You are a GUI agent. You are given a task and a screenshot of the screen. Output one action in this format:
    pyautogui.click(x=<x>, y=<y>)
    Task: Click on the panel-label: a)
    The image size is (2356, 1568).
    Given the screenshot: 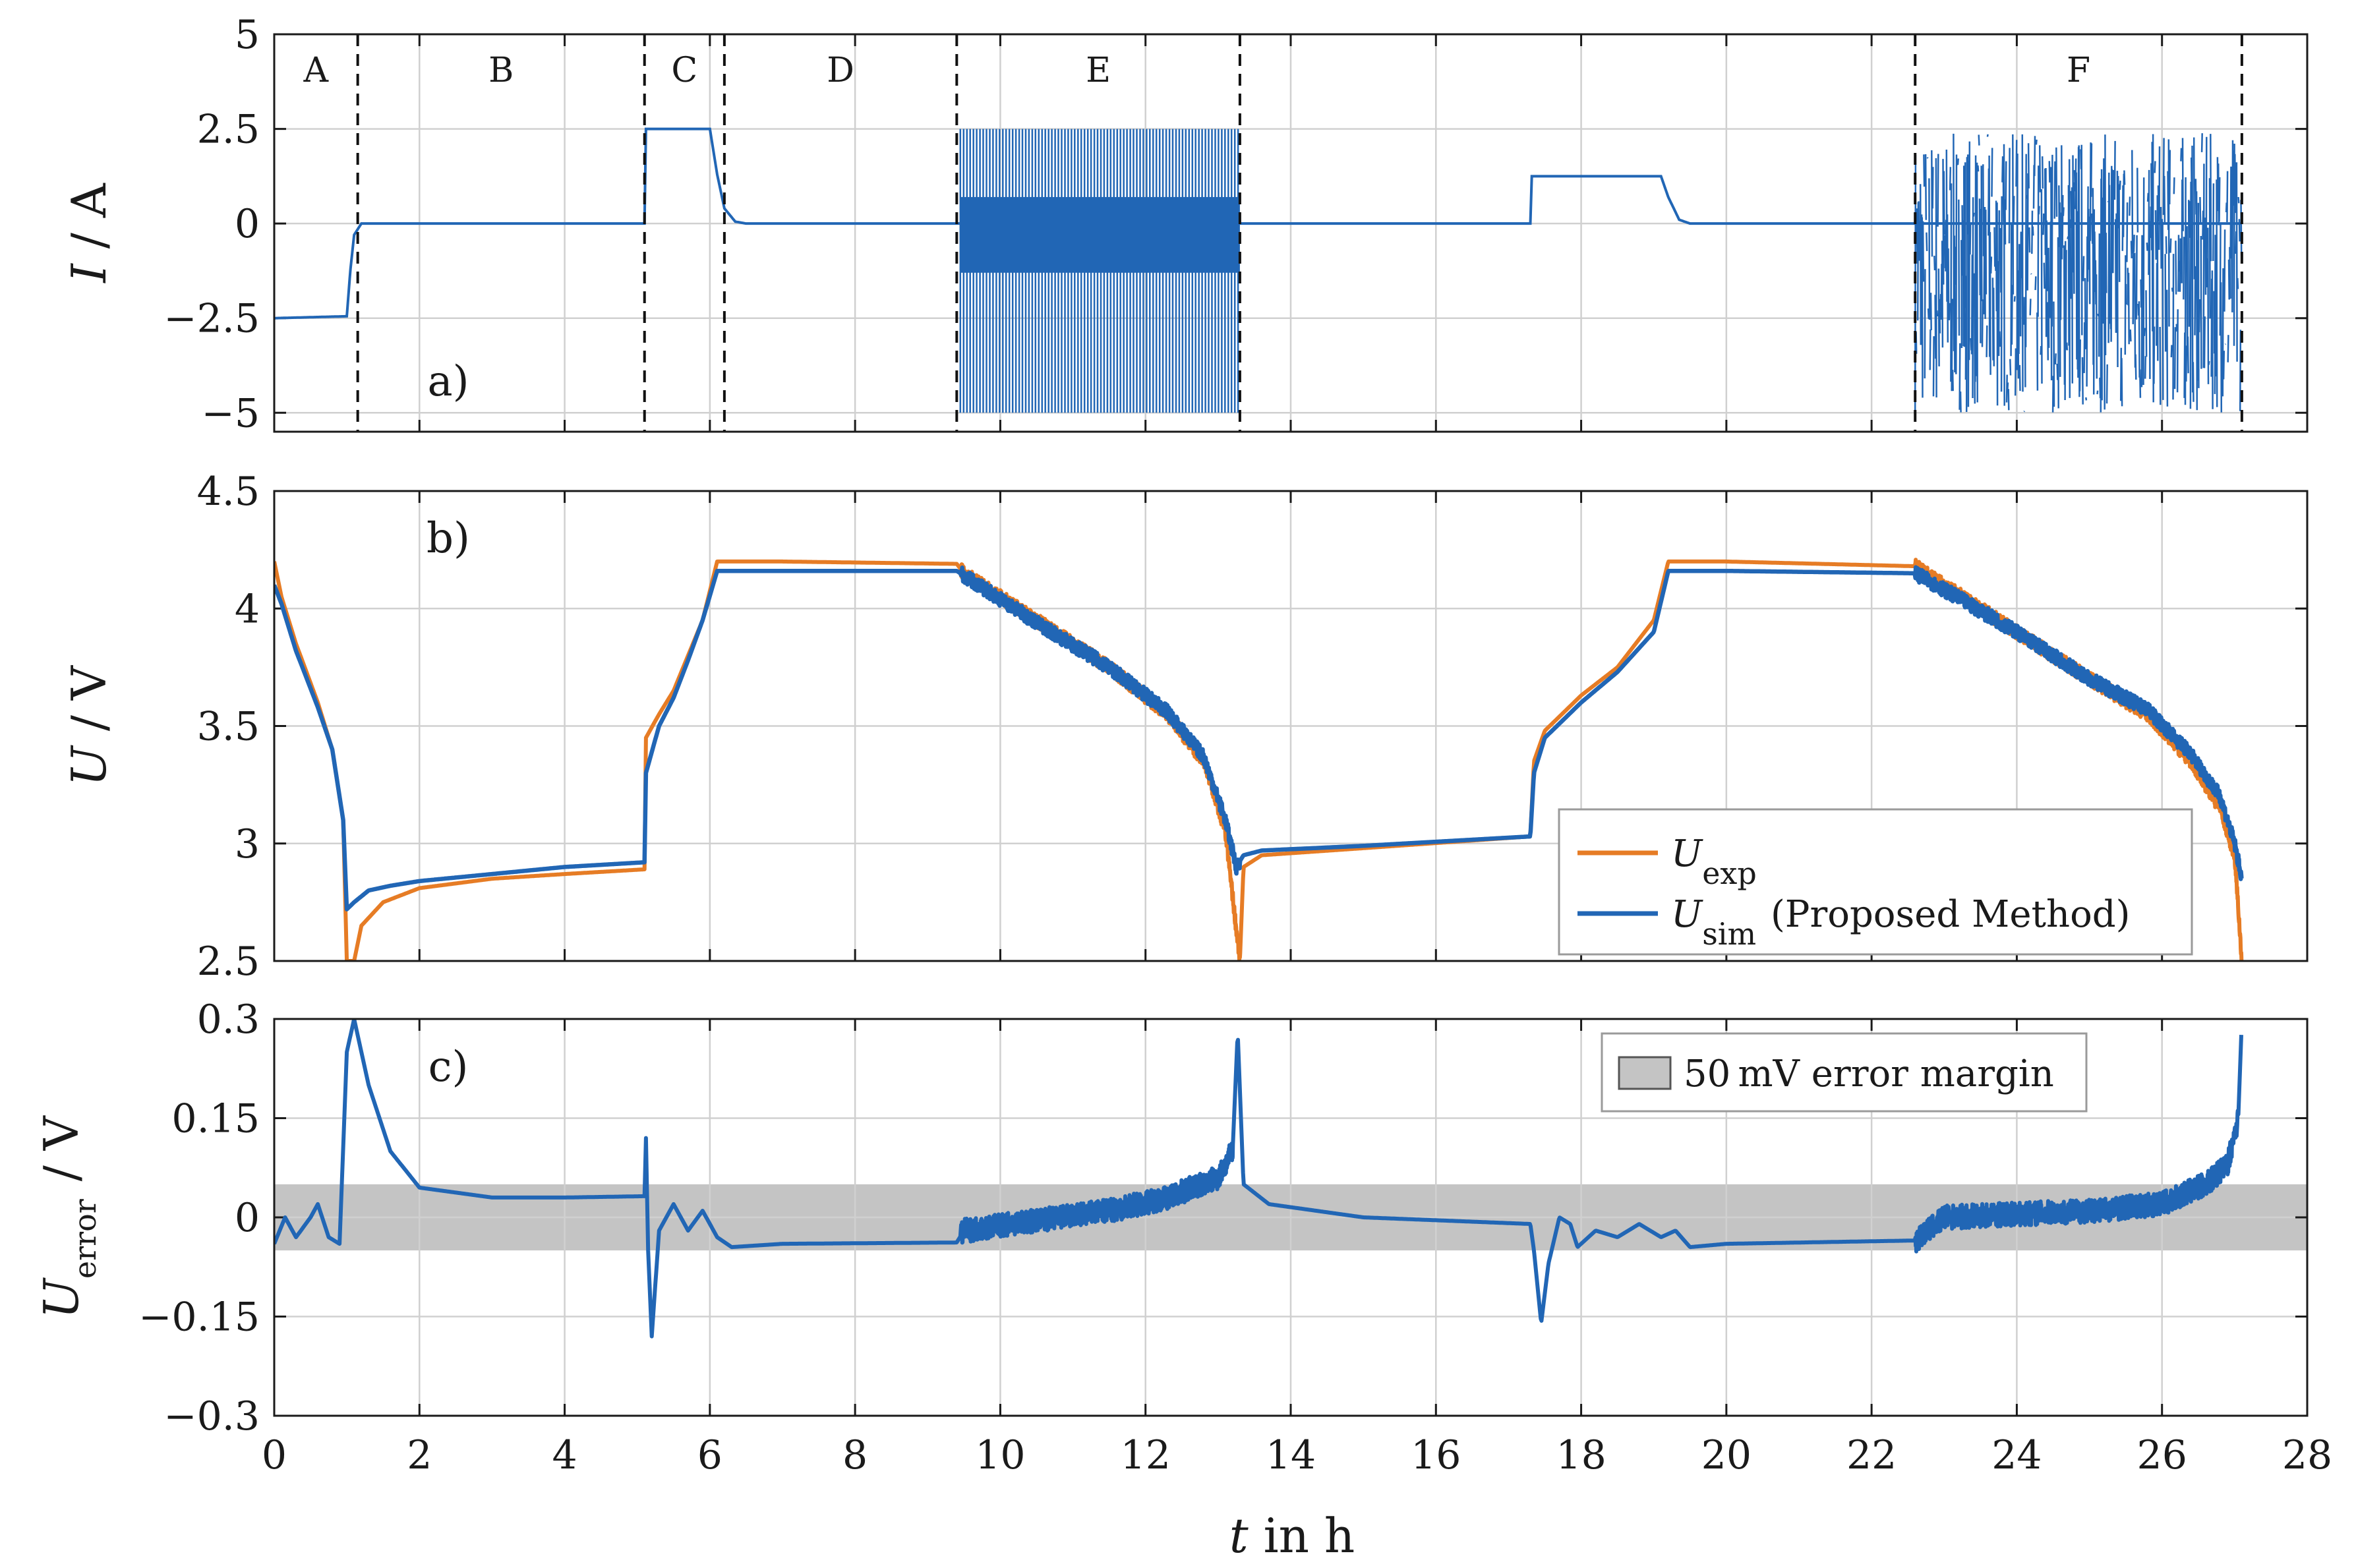 What is the action you would take?
    pyautogui.click(x=448, y=381)
    